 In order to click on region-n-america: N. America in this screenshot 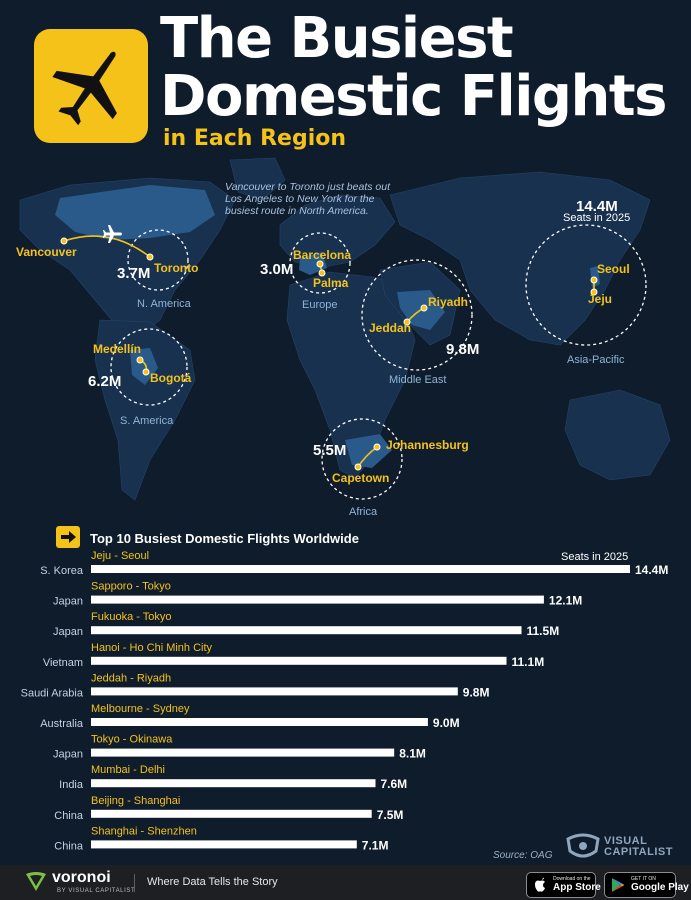, I will do `click(164, 304)`.